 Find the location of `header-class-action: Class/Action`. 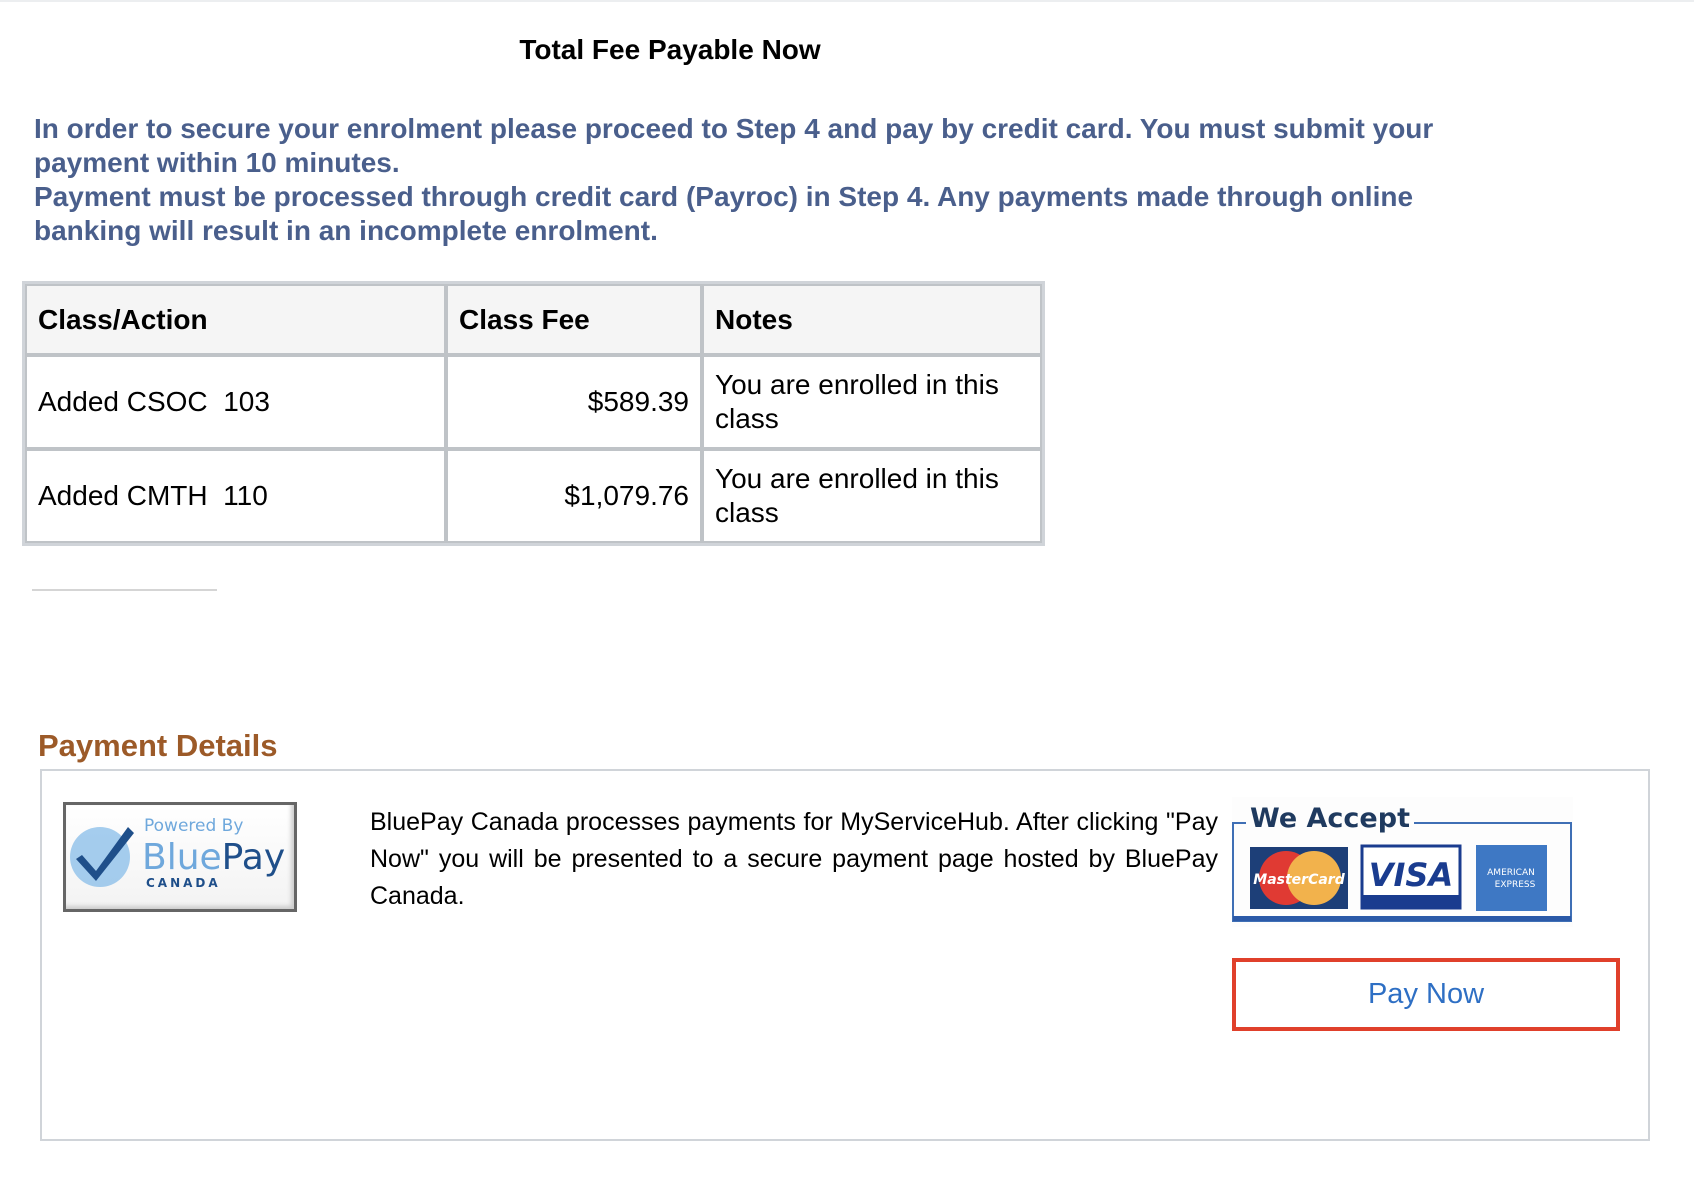

header-class-action: Class/Action is located at coordinates (235, 319).